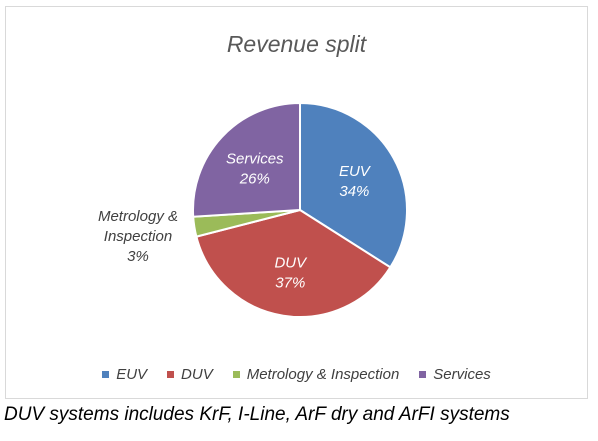  I want to click on legend-swatch-services, so click(423, 374).